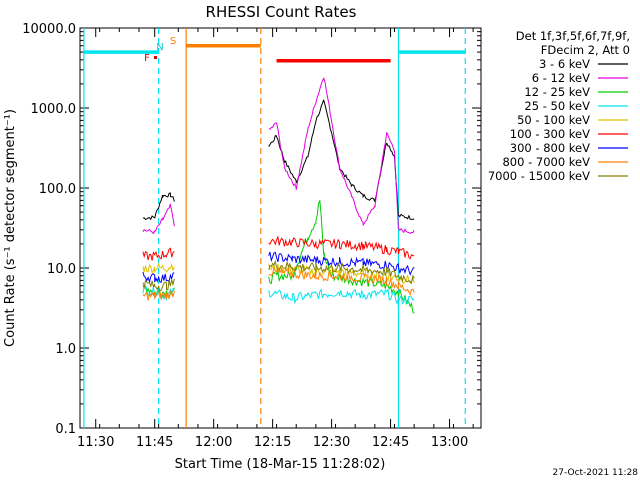 The height and width of the screenshot is (480, 640). Describe the element at coordinates (573, 36) in the screenshot. I see `legend-header: Det 1f,3f,5f,6f,7f,9f,` at that location.